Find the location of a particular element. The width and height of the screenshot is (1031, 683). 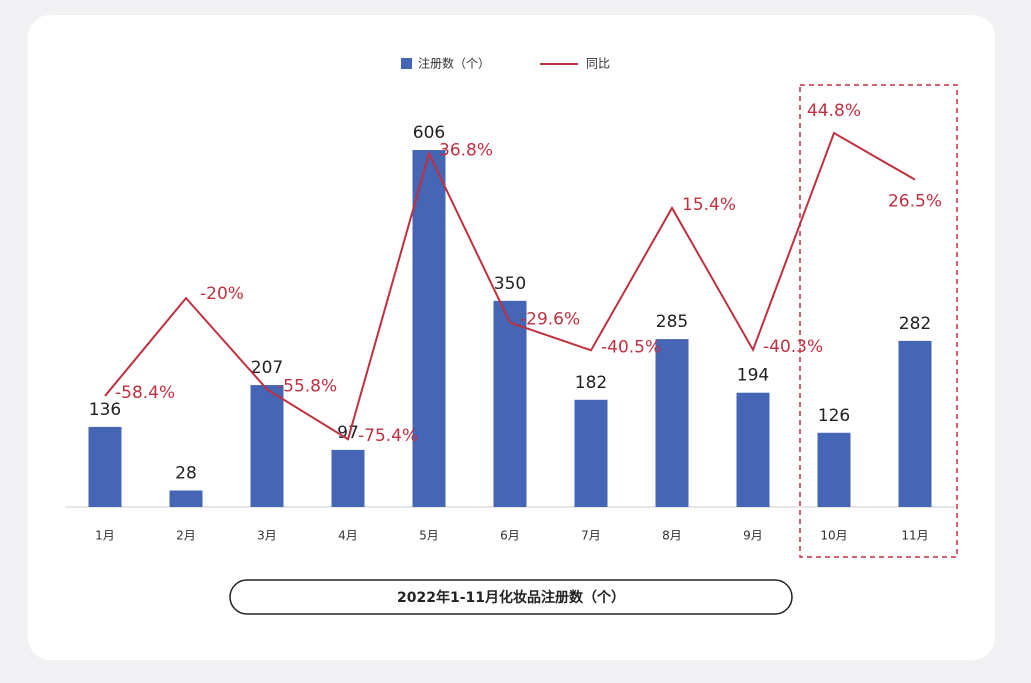

bar-label: 136 is located at coordinates (105, 410).